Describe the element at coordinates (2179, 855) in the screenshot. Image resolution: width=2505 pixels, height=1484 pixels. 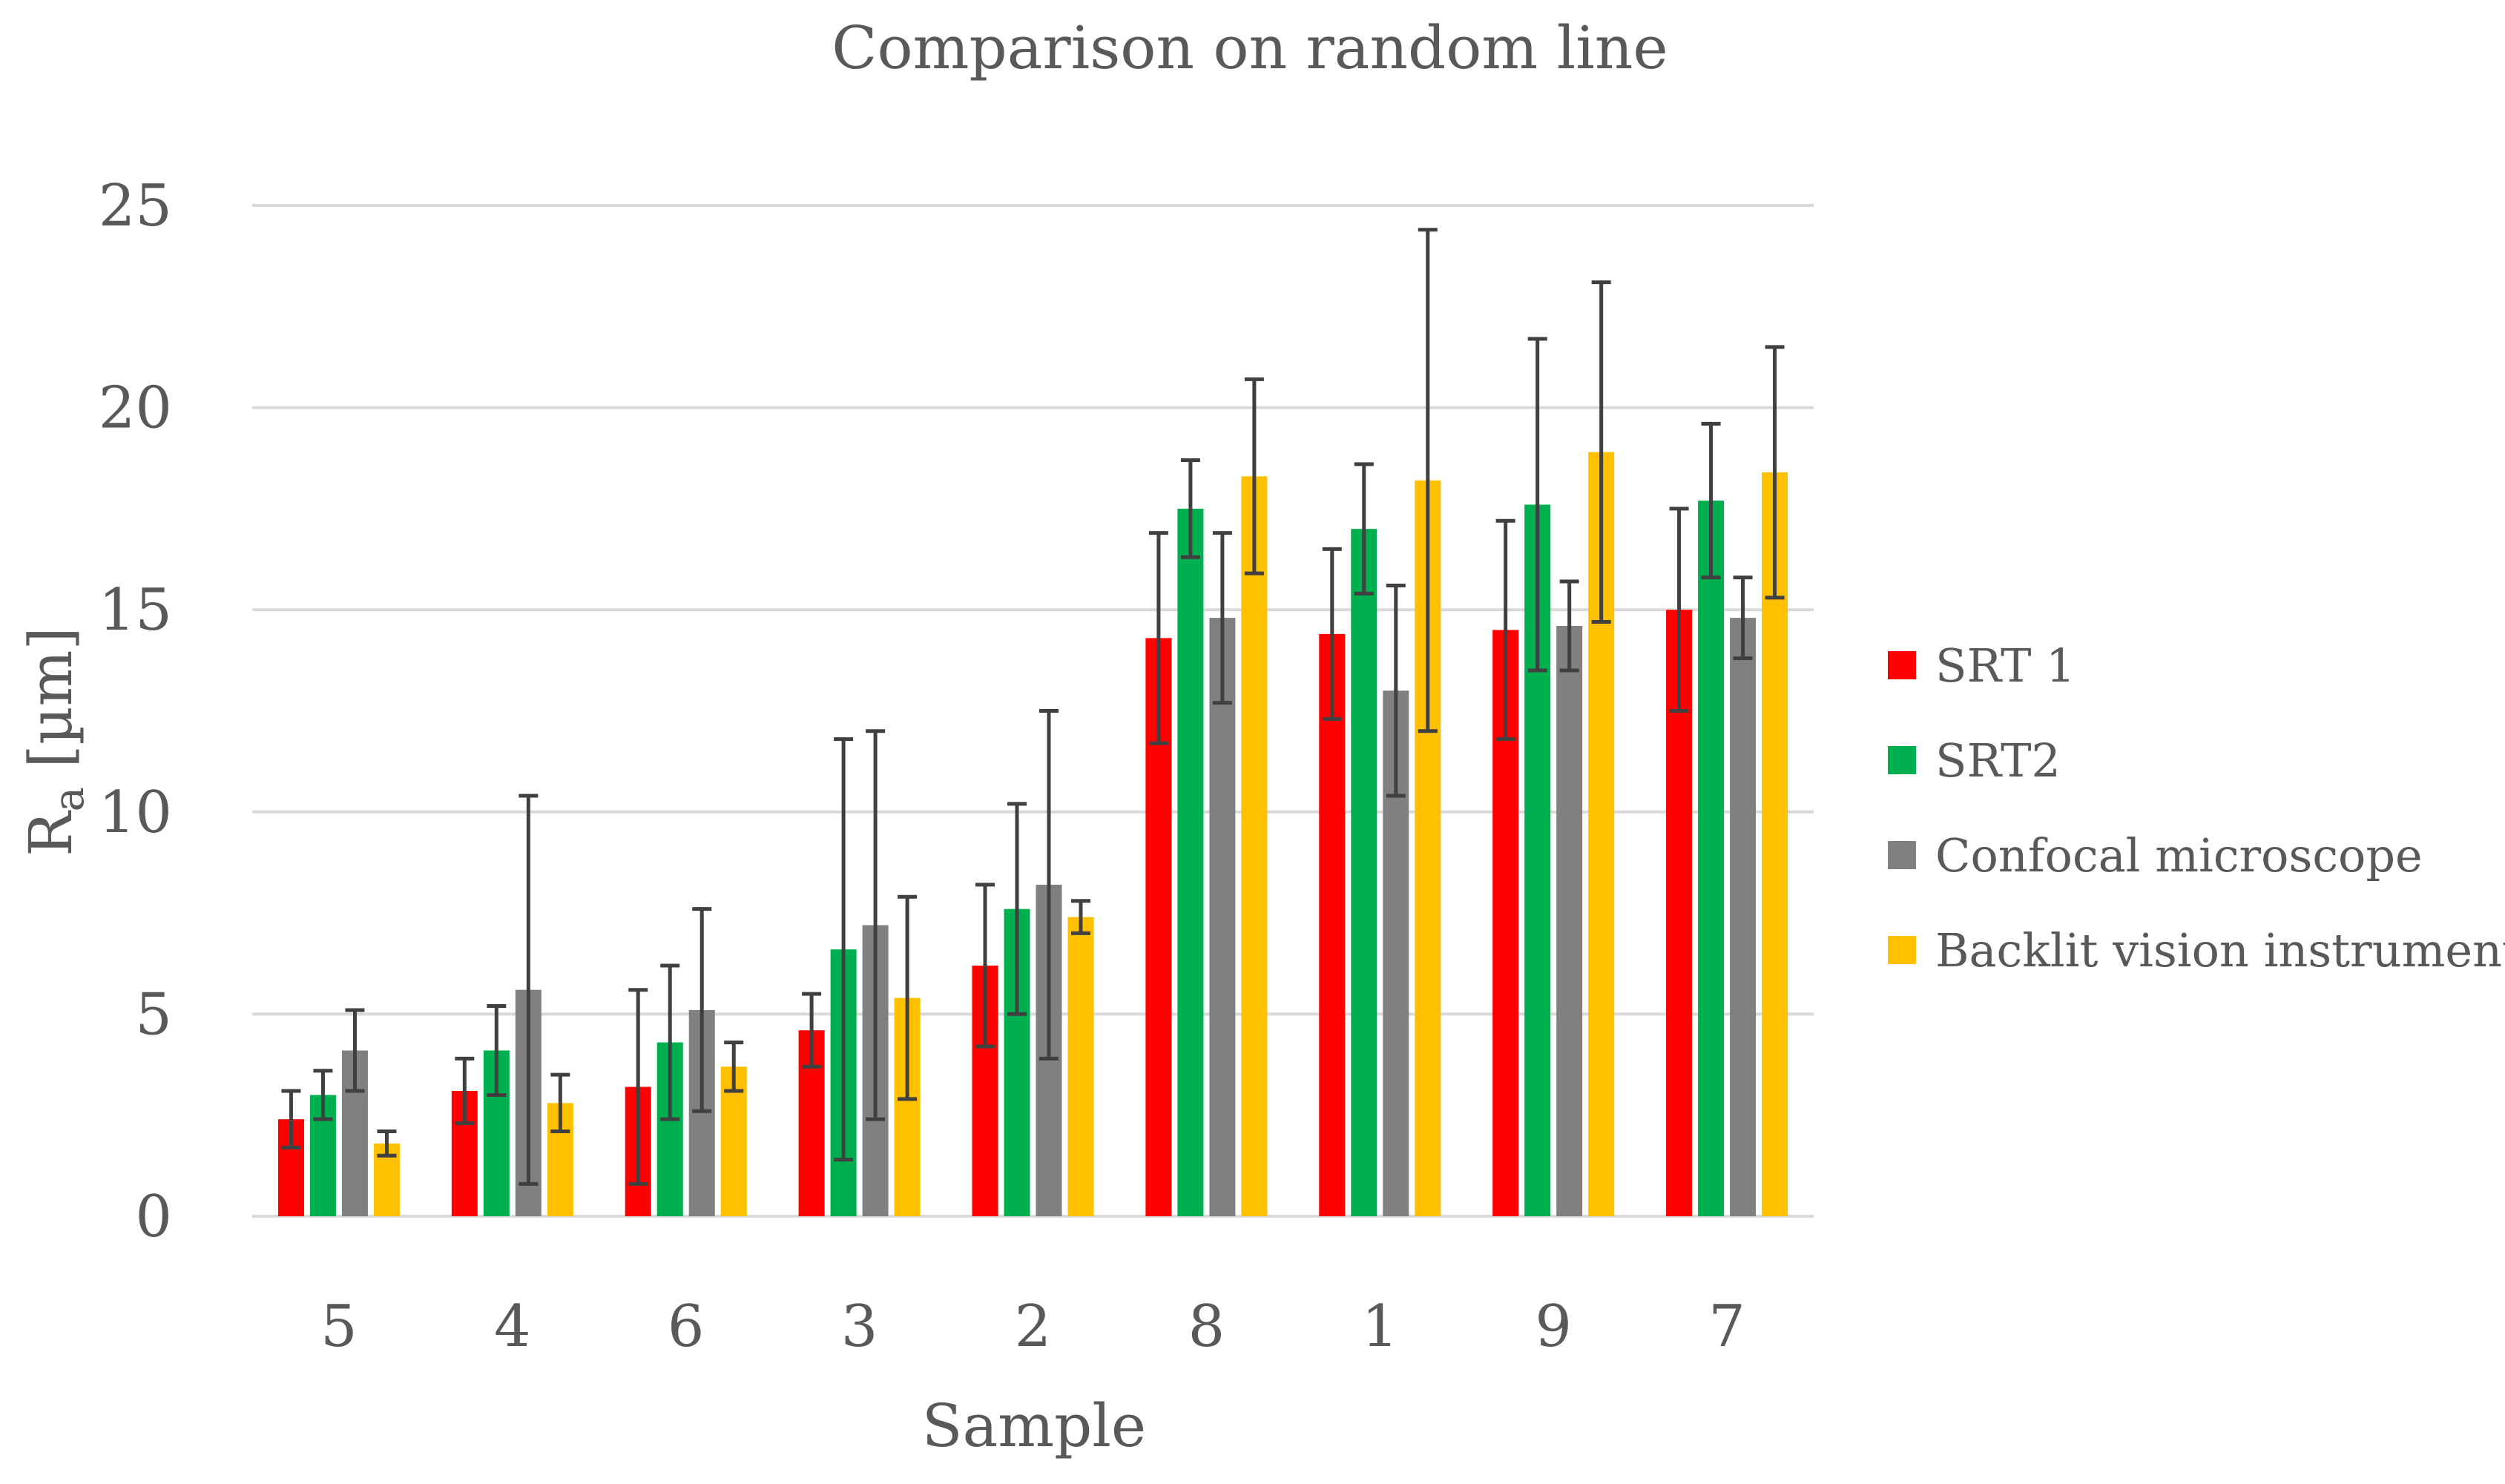
I see `legend-label: Confocal microscope` at that location.